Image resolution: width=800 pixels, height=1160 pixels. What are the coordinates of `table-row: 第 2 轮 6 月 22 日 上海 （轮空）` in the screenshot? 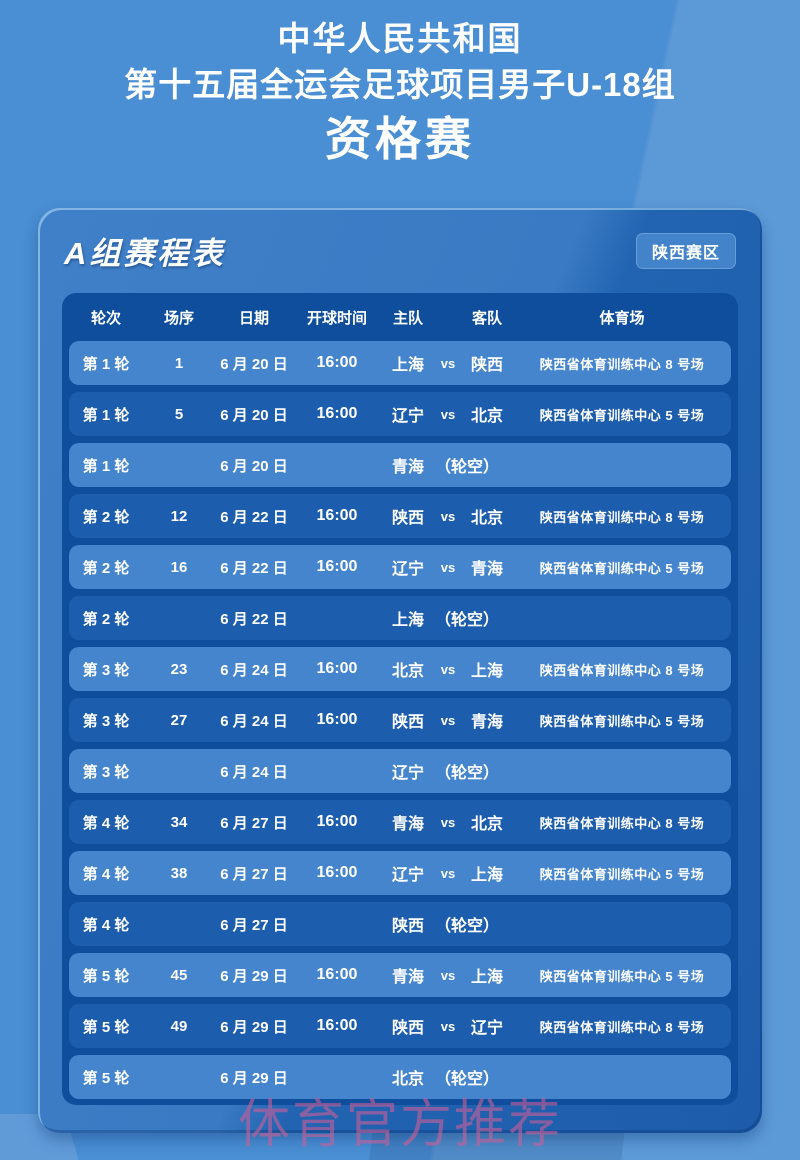 It's located at (400, 618).